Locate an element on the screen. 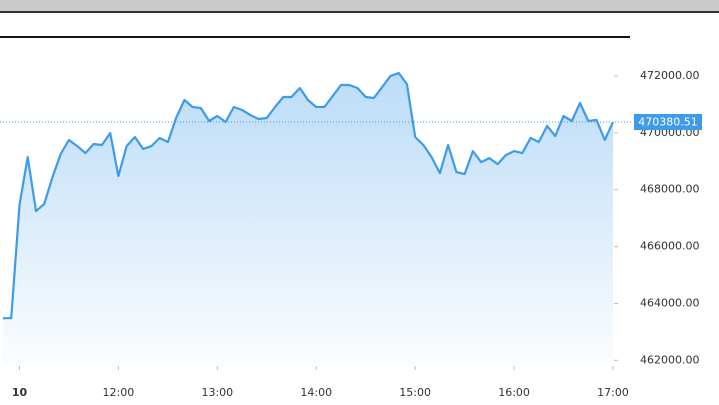  last-value-box is located at coordinates (668, 122).